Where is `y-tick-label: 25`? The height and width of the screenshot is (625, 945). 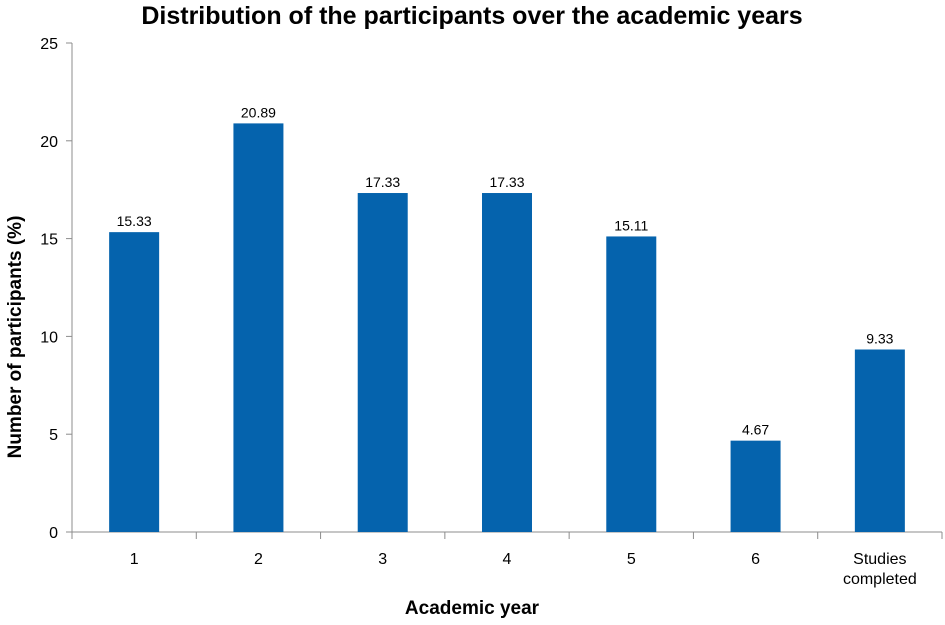
y-tick-label: 25 is located at coordinates (49, 44).